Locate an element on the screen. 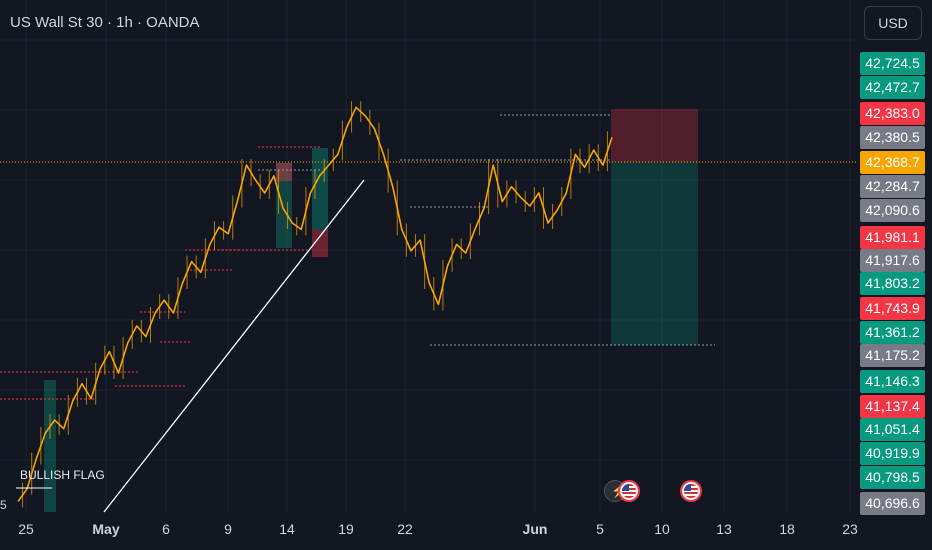 The height and width of the screenshot is (550, 932). time-label: 14 is located at coordinates (287, 529).